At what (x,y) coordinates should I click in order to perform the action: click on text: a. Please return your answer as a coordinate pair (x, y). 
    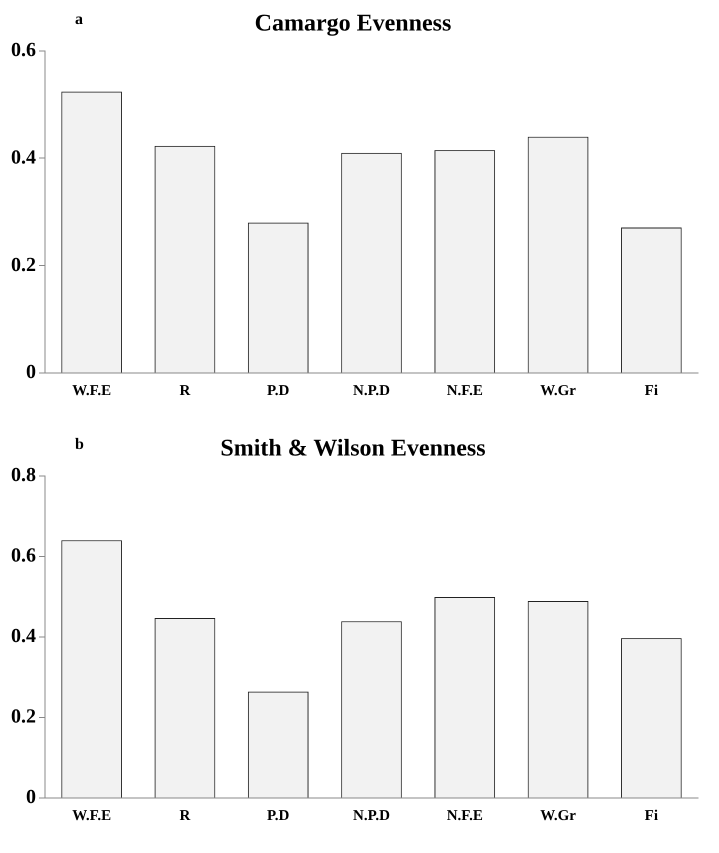
    Looking at the image, I should click on (79, 19).